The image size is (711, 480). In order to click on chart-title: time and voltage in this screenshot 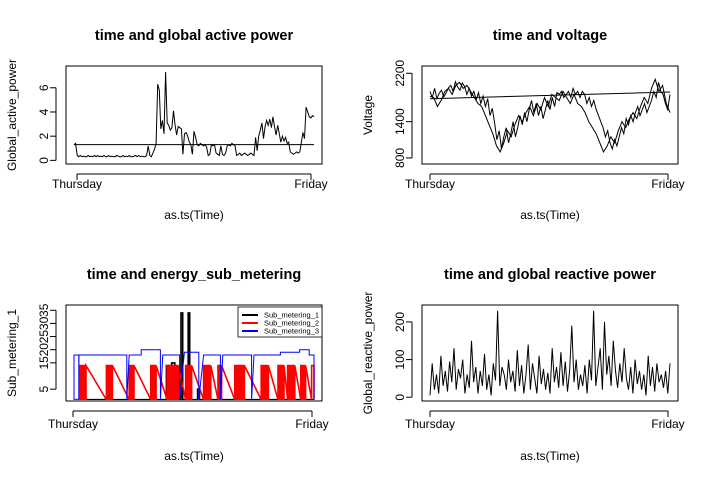, I will do `click(550, 36)`.